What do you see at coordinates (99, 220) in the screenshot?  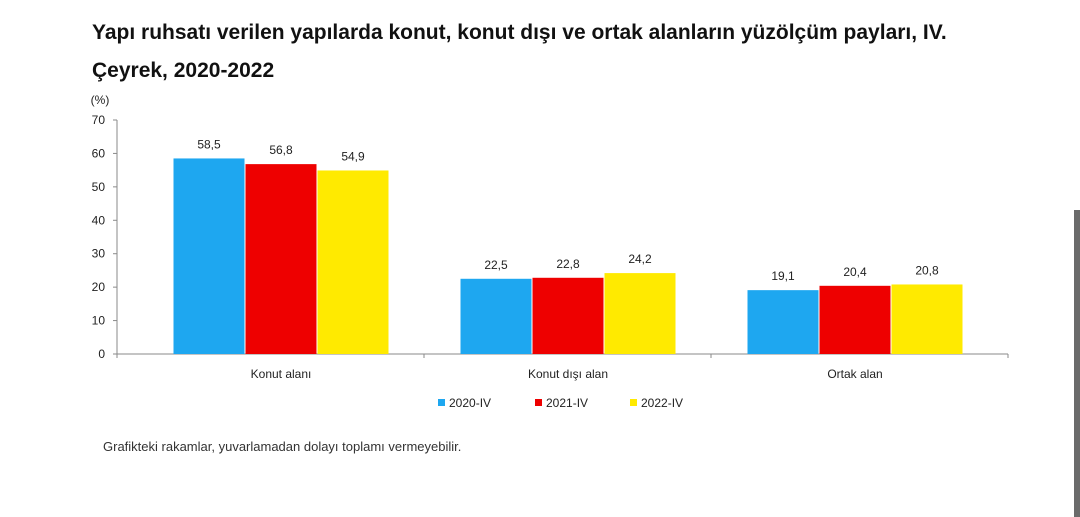 I see `y-tick-label: 40` at bounding box center [99, 220].